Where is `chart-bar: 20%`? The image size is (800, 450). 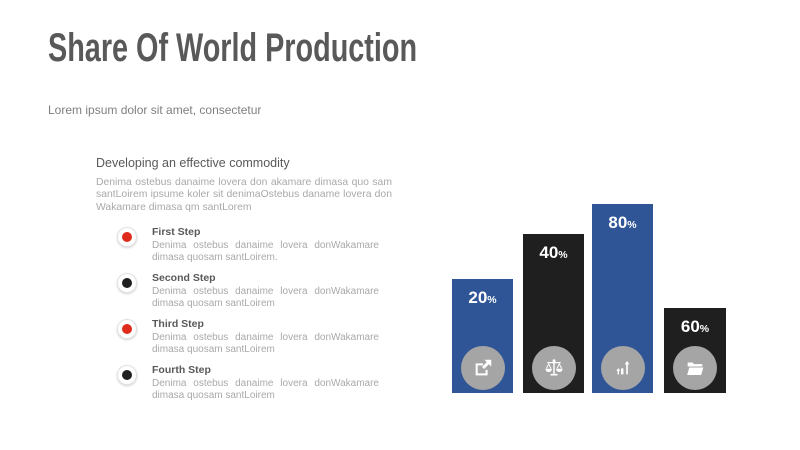
chart-bar: 20% is located at coordinates (482, 336).